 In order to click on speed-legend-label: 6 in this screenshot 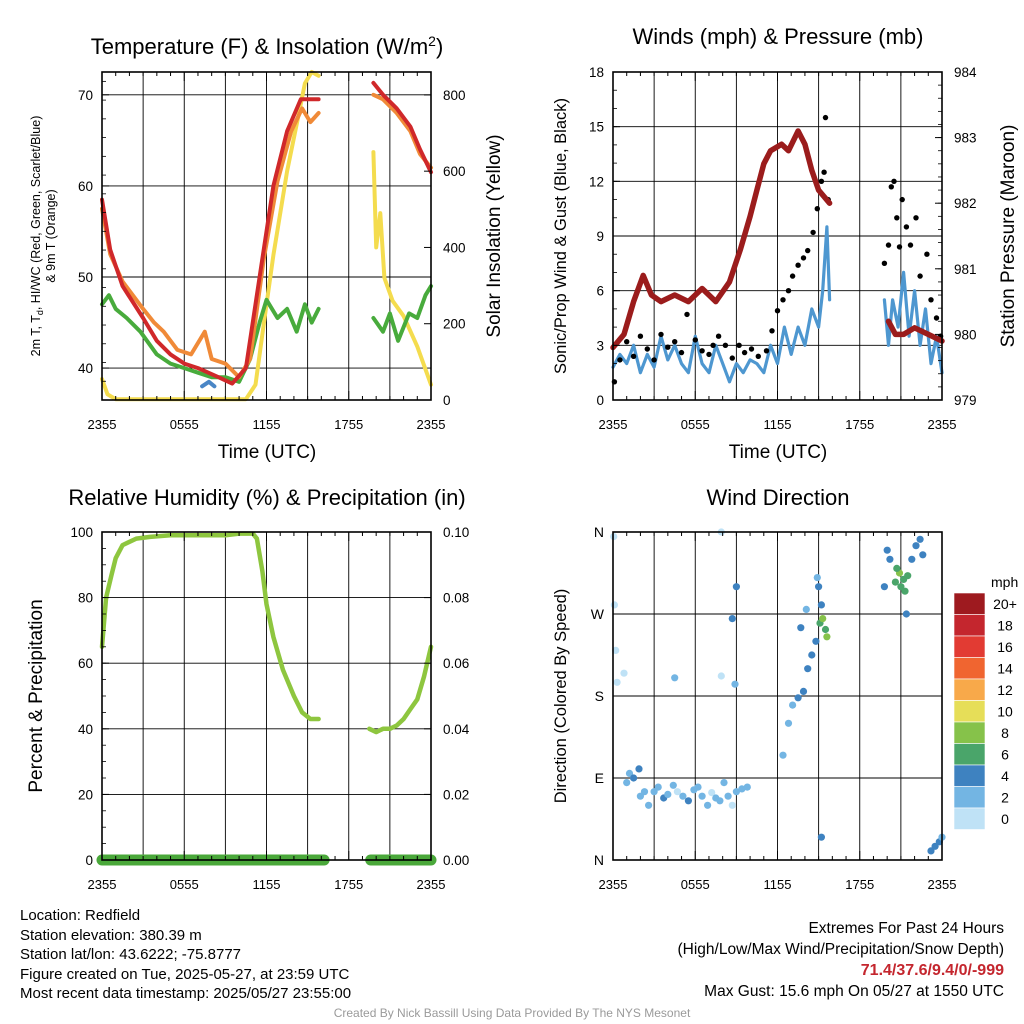, I will do `click(1005, 755)`.